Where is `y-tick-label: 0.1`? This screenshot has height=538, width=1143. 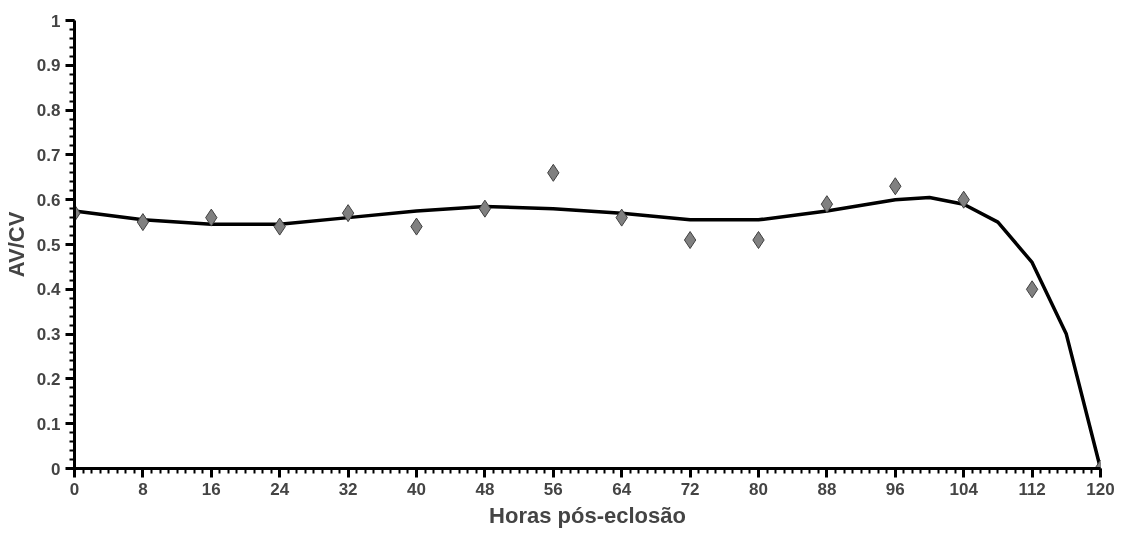 y-tick-label: 0.1 is located at coordinates (48, 424).